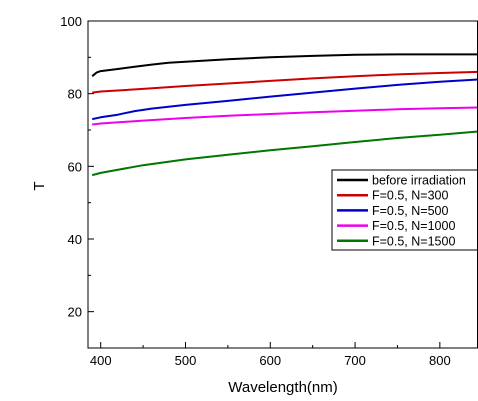 Image resolution: width=478 pixels, height=401 pixels. What do you see at coordinates (71, 21) in the screenshot?
I see `y-tick-label: 100` at bounding box center [71, 21].